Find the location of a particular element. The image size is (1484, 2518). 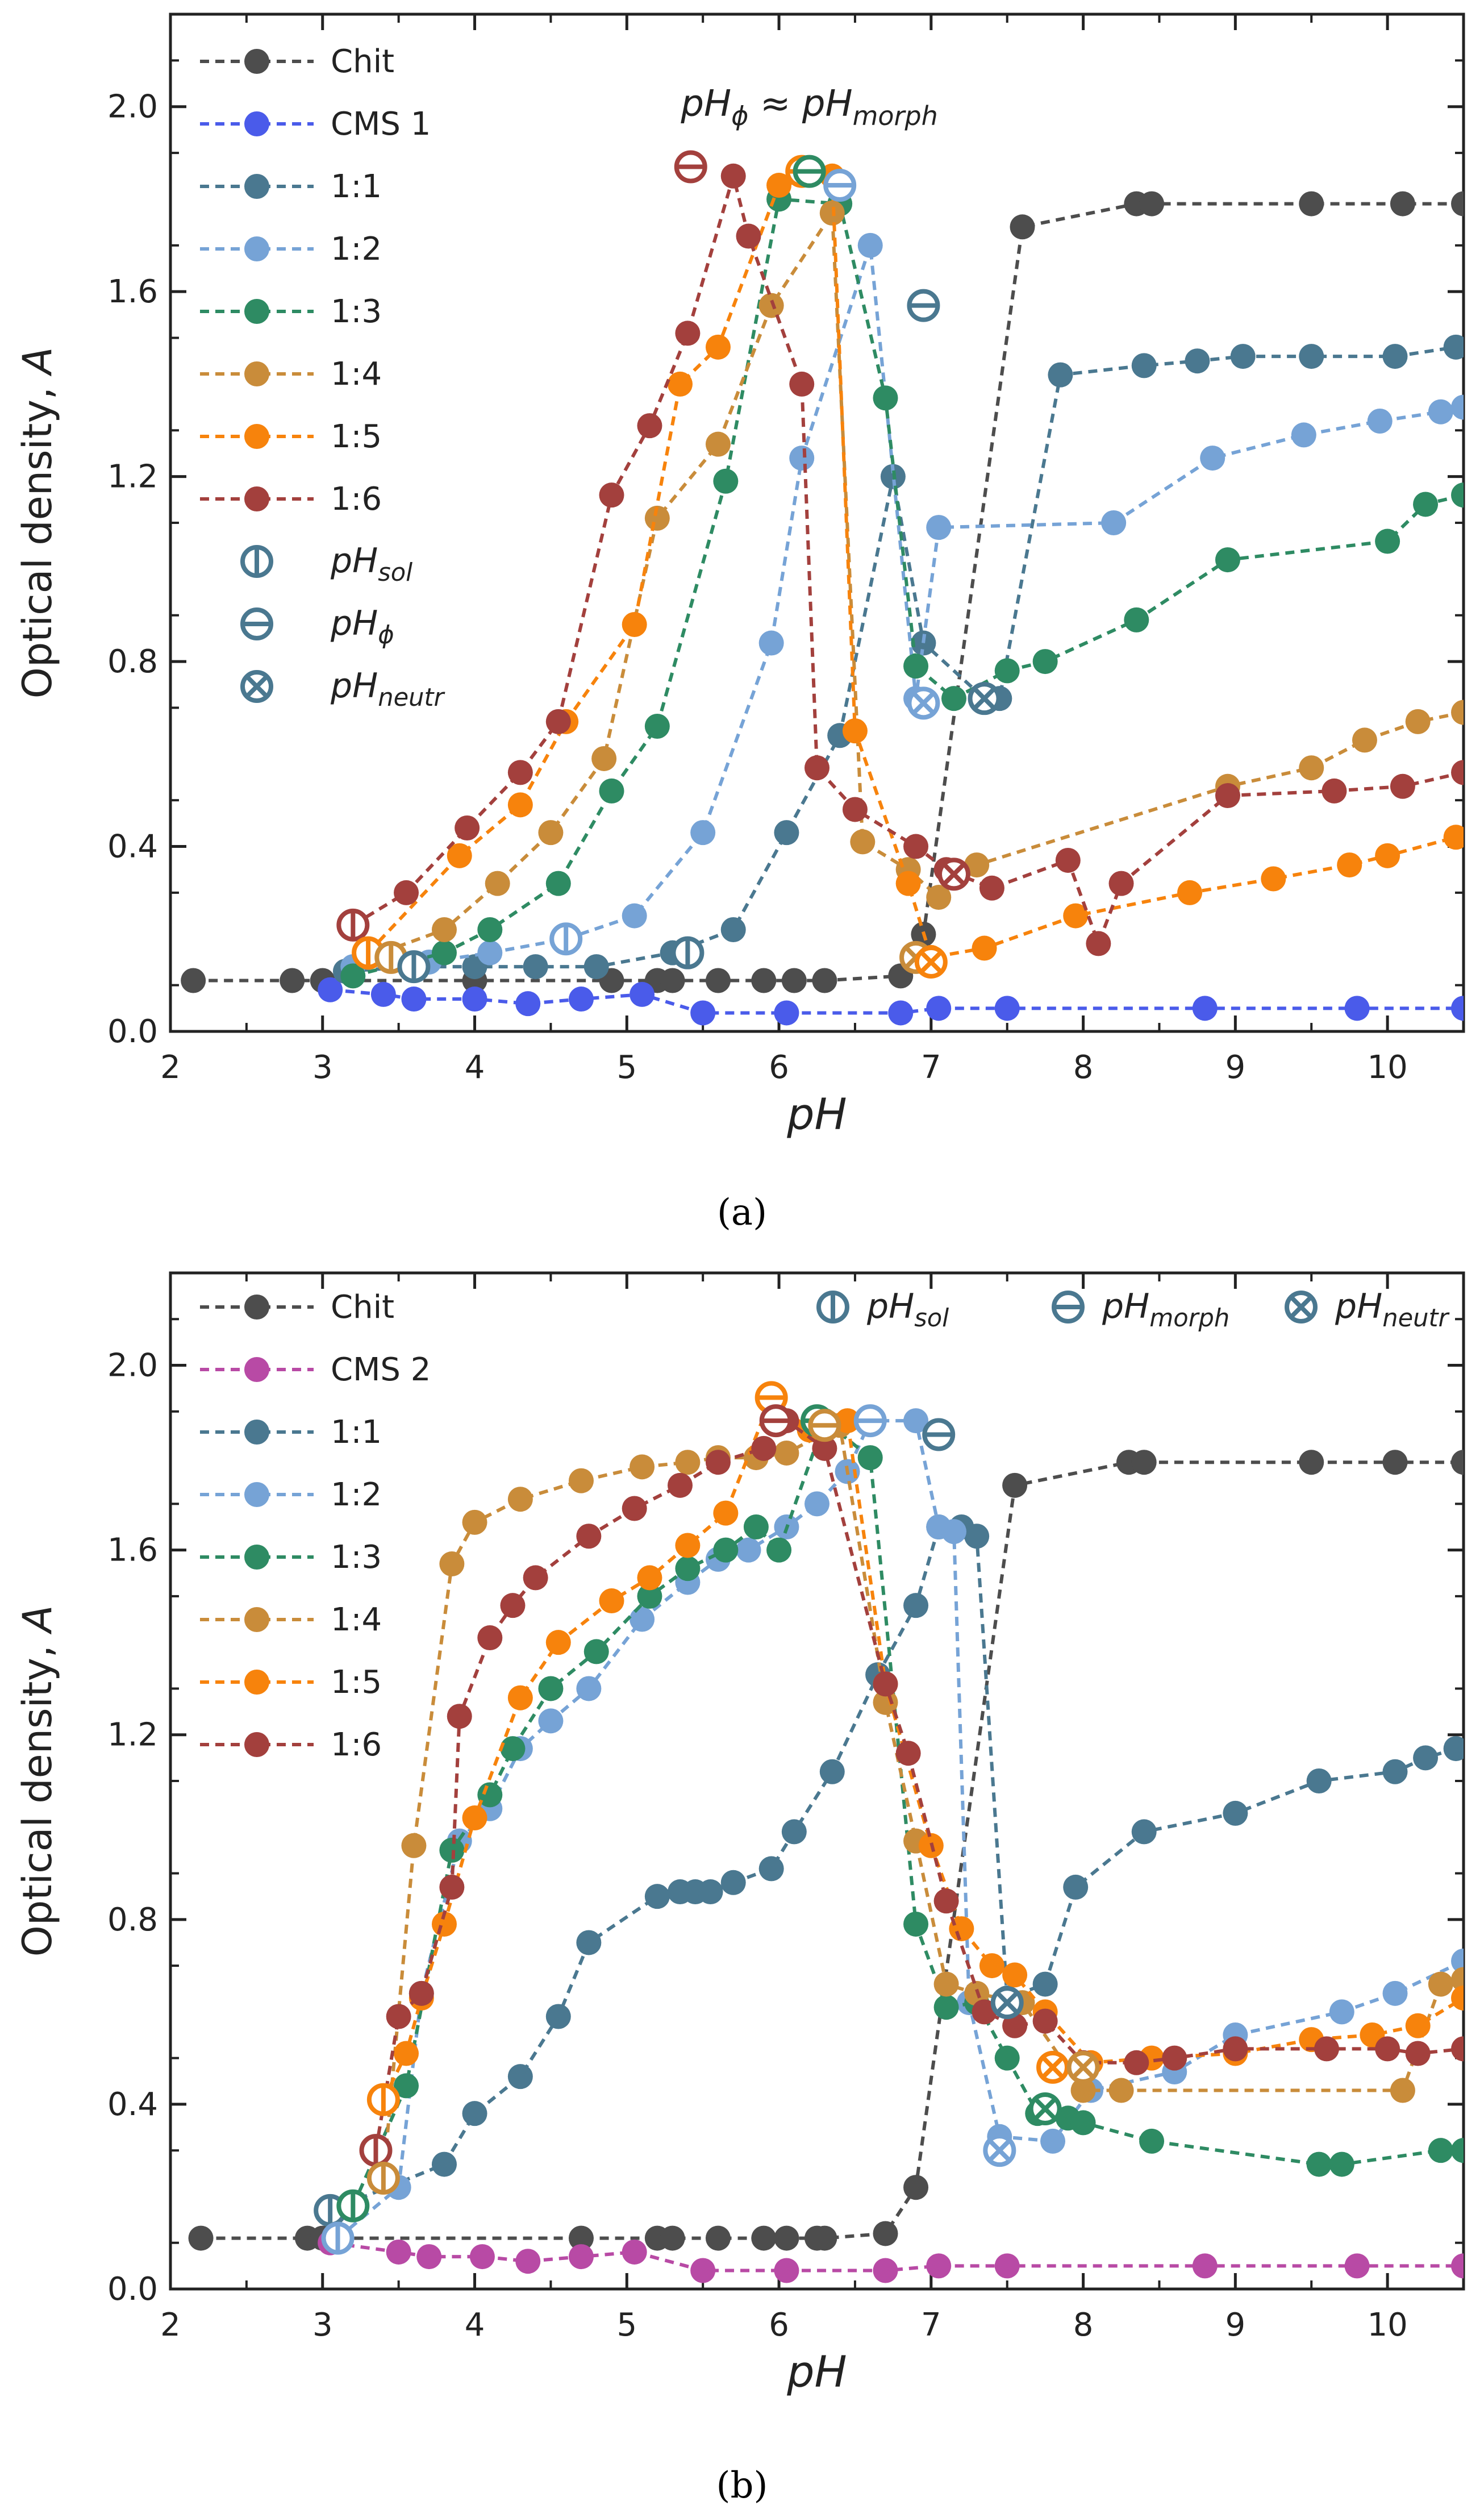

panel-b-legend-entry-phi: pHmorph is located at coordinates (1140, 1310).